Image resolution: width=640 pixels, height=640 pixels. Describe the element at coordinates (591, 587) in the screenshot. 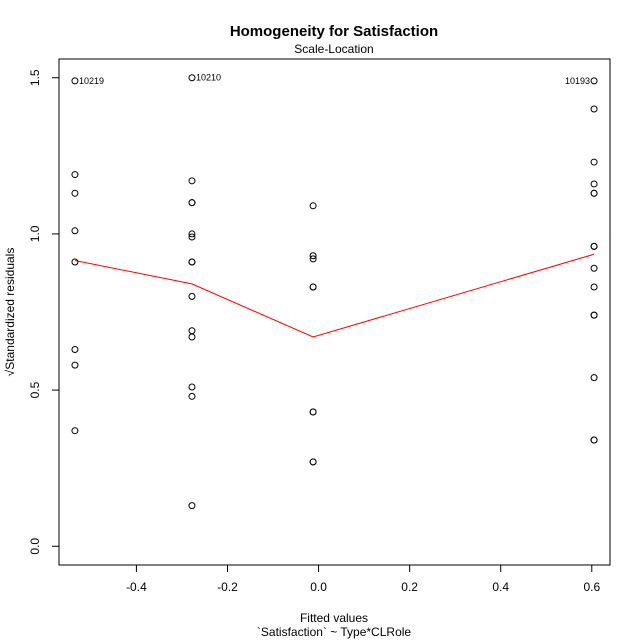

I see `x-tick-label: 0.6` at that location.